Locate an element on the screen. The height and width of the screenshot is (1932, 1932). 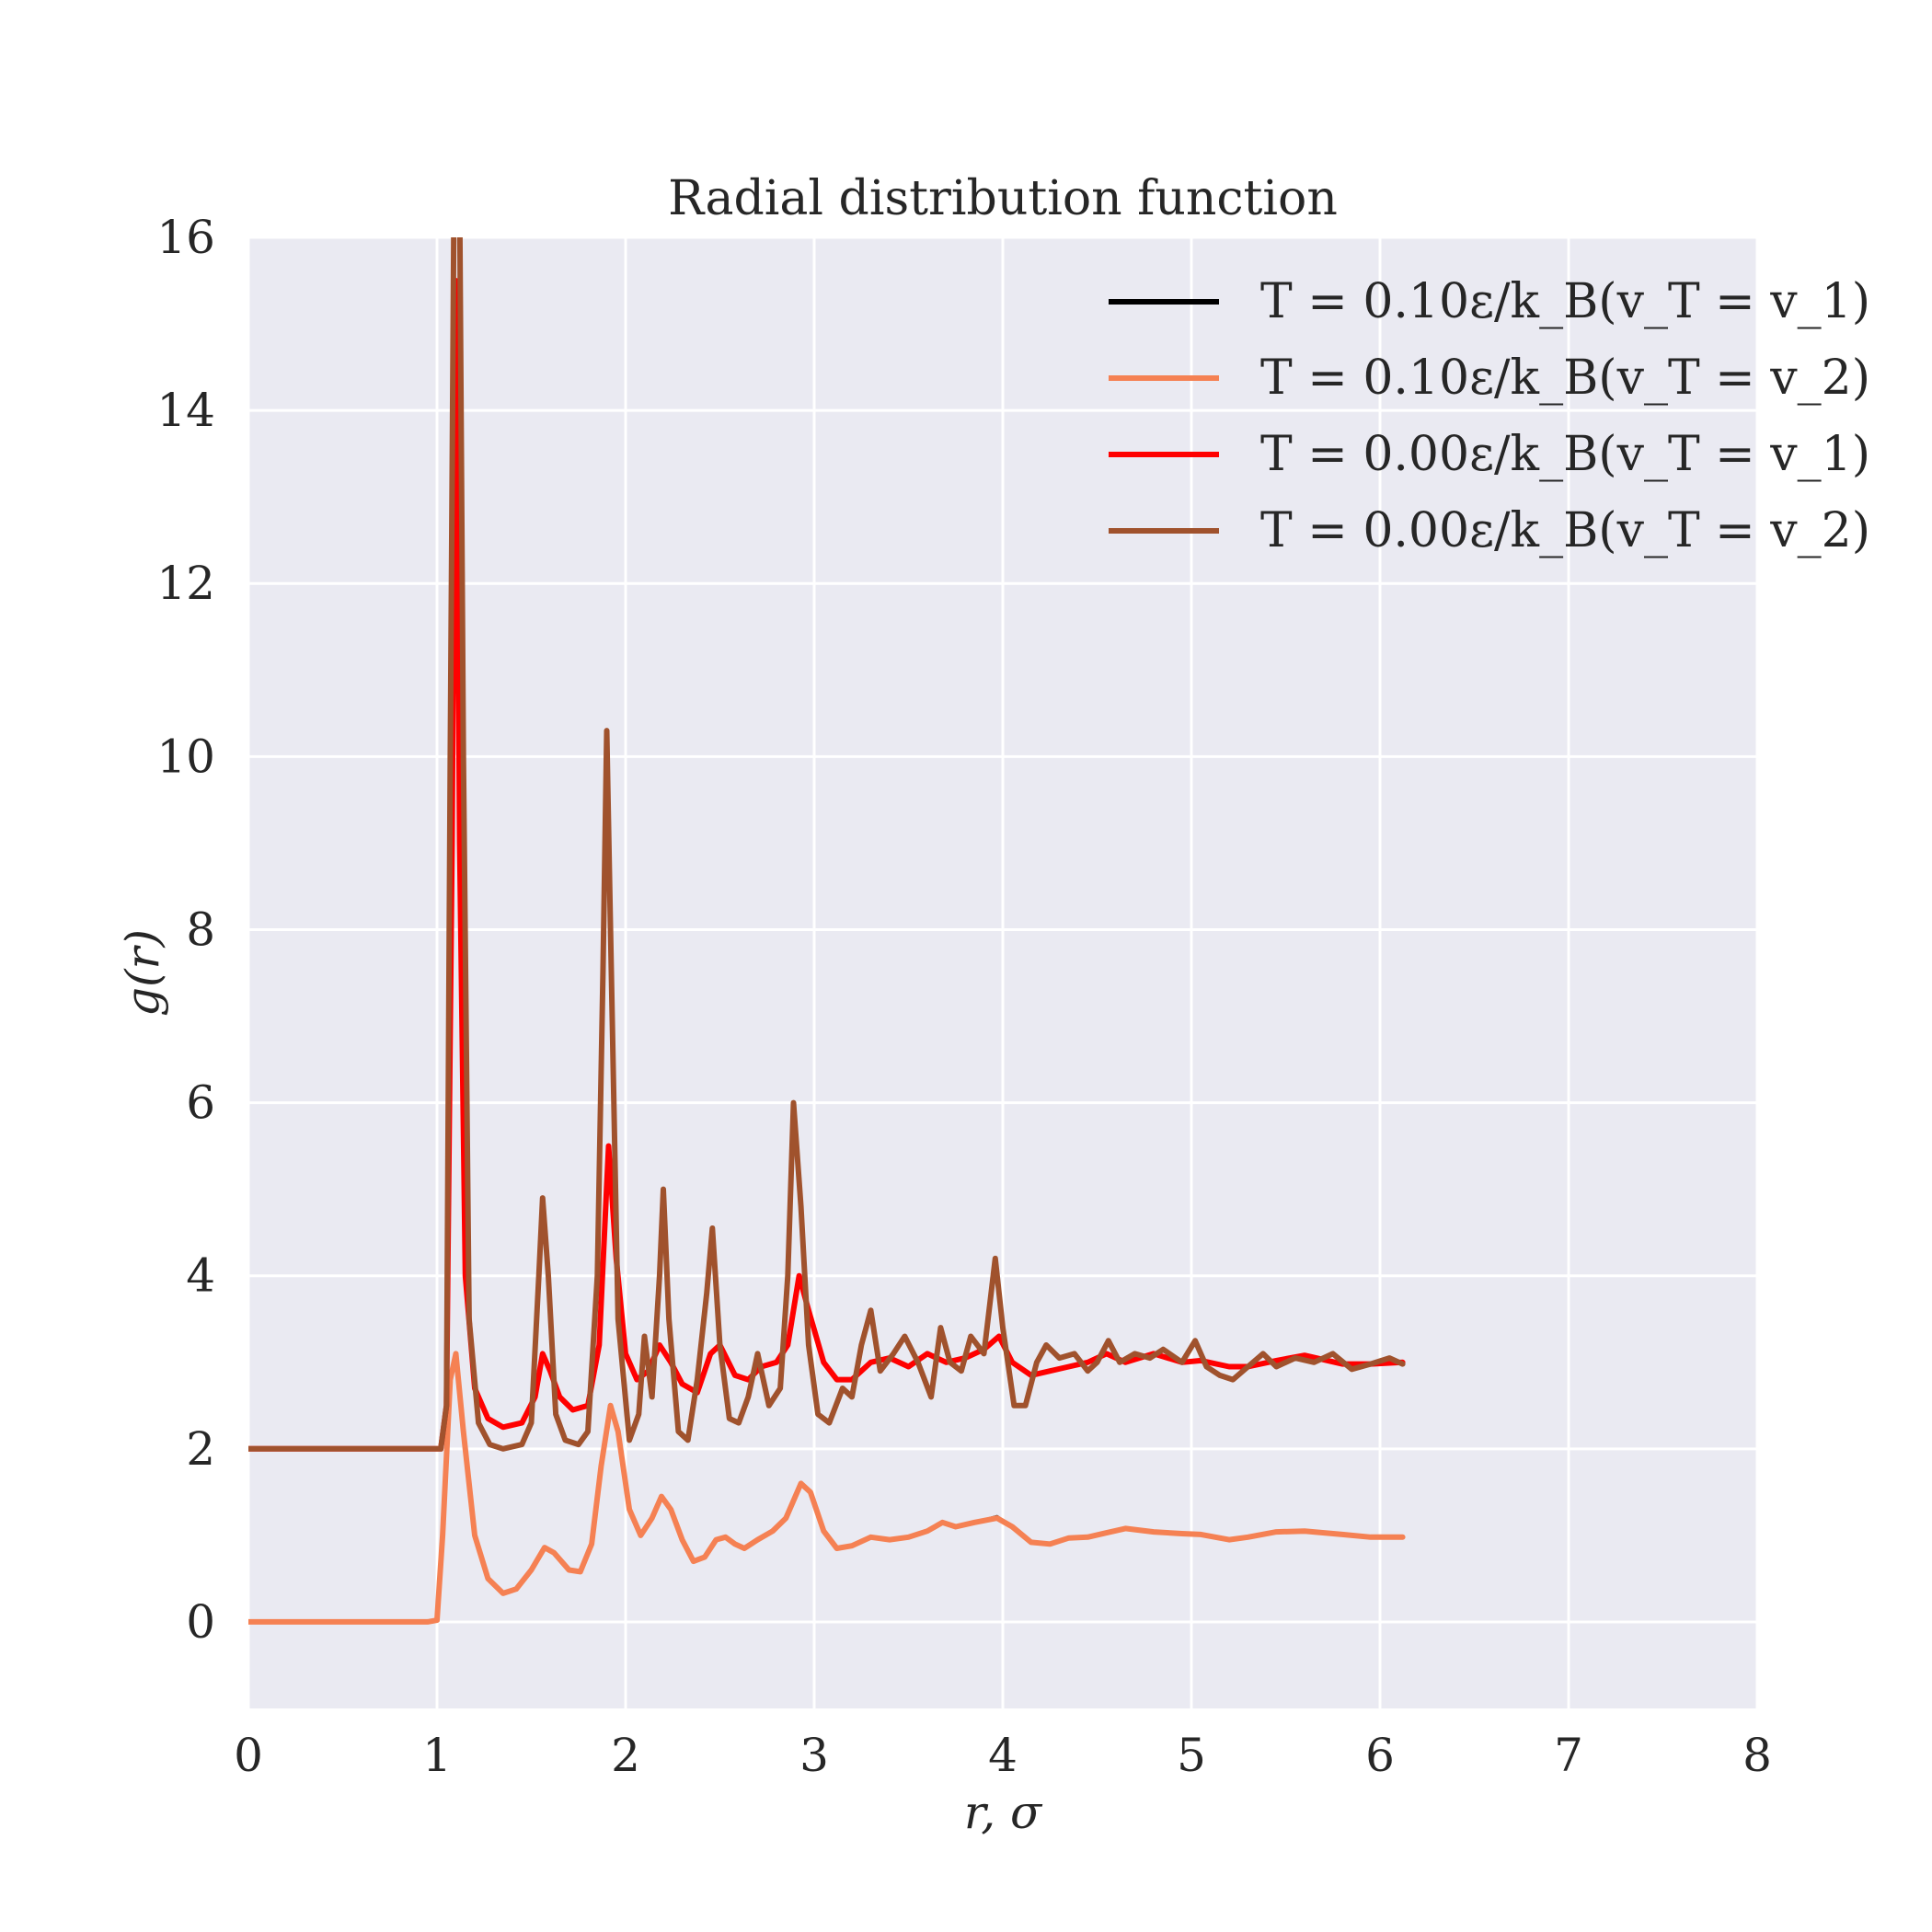
y-tick-label: 0 is located at coordinates (200, 1622).